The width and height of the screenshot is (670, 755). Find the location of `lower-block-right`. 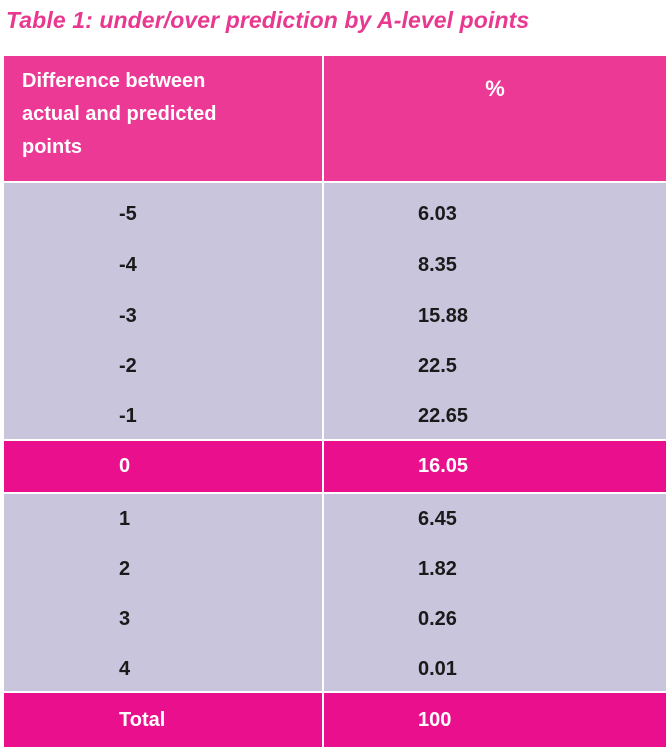

lower-block-right is located at coordinates (495, 592).